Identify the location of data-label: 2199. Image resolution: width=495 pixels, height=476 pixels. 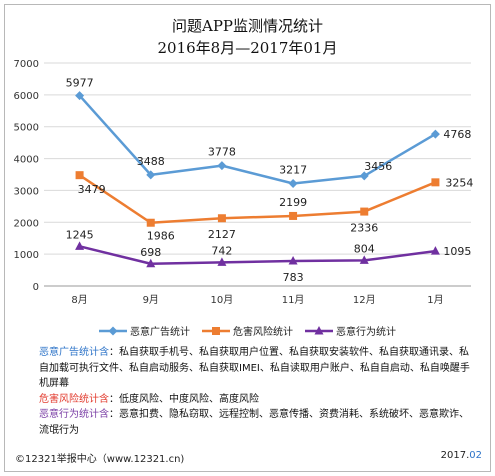
(293, 202).